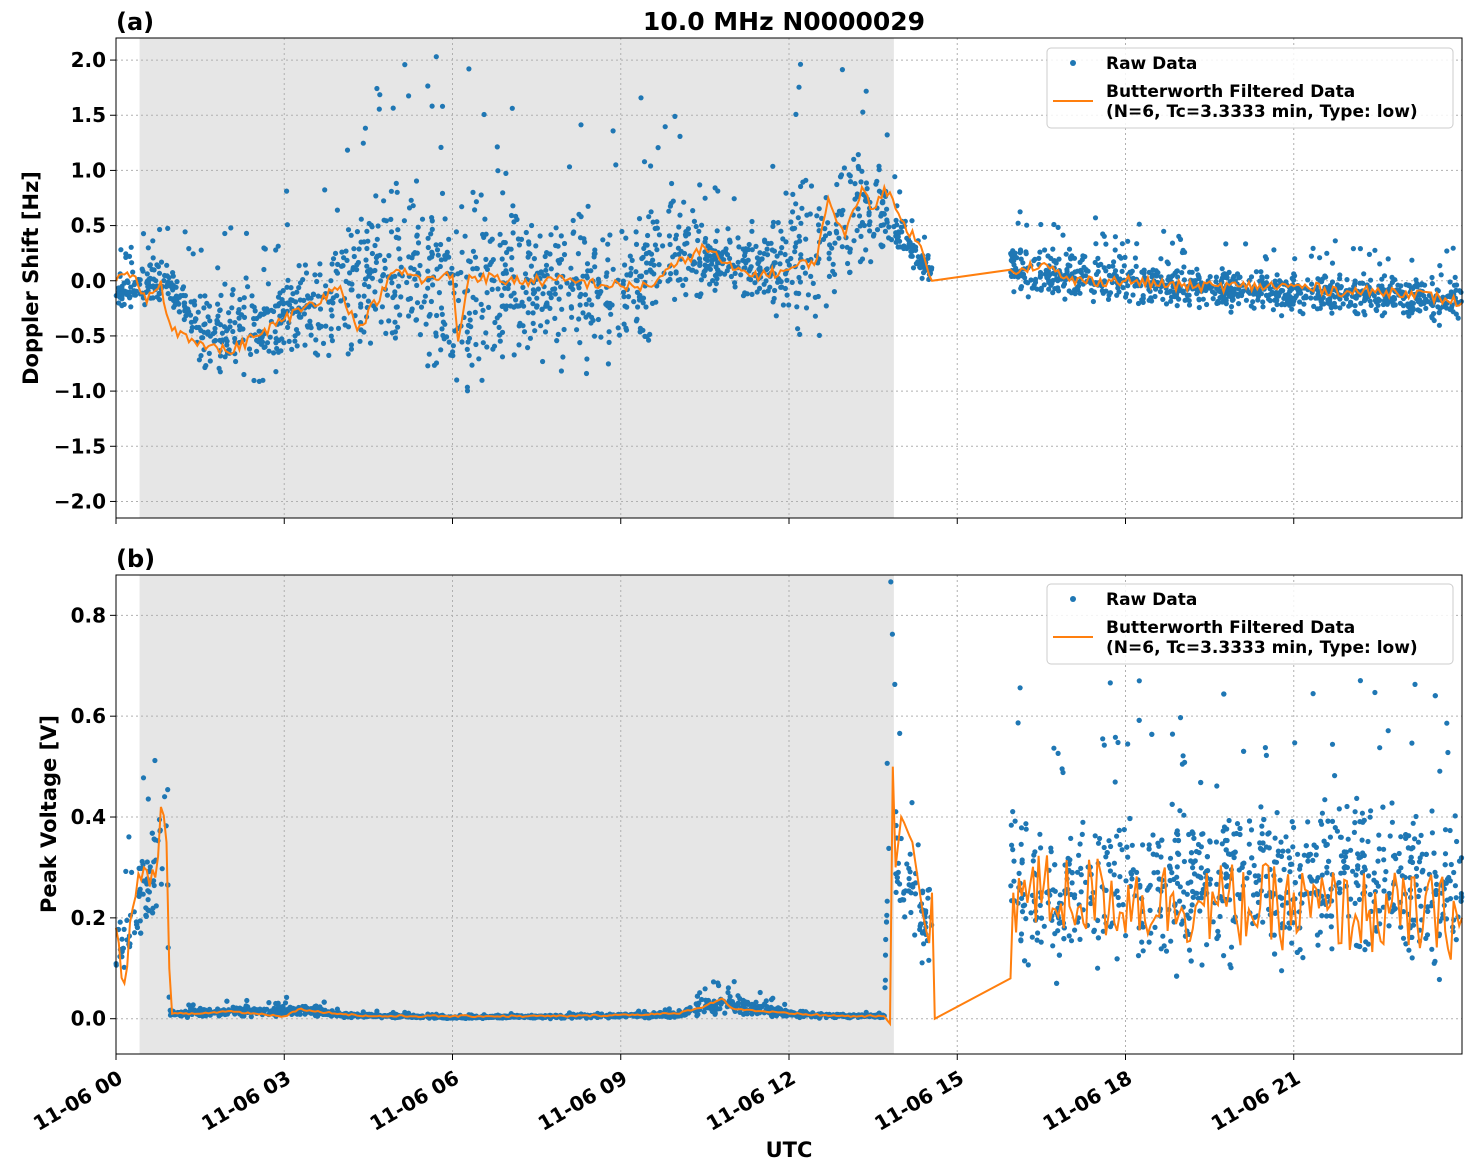 Image resolution: width=1472 pixels, height=1172 pixels. Describe the element at coordinates (88, 60) in the screenshot. I see `y-tick-label: 2.0` at that location.